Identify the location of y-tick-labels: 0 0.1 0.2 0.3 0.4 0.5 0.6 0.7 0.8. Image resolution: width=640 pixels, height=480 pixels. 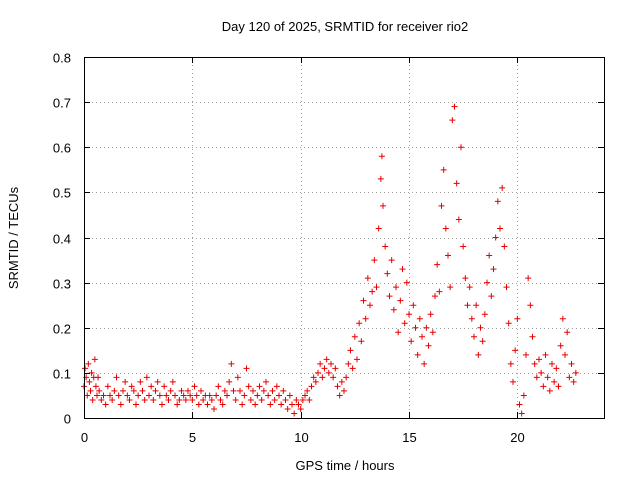
(62, 239).